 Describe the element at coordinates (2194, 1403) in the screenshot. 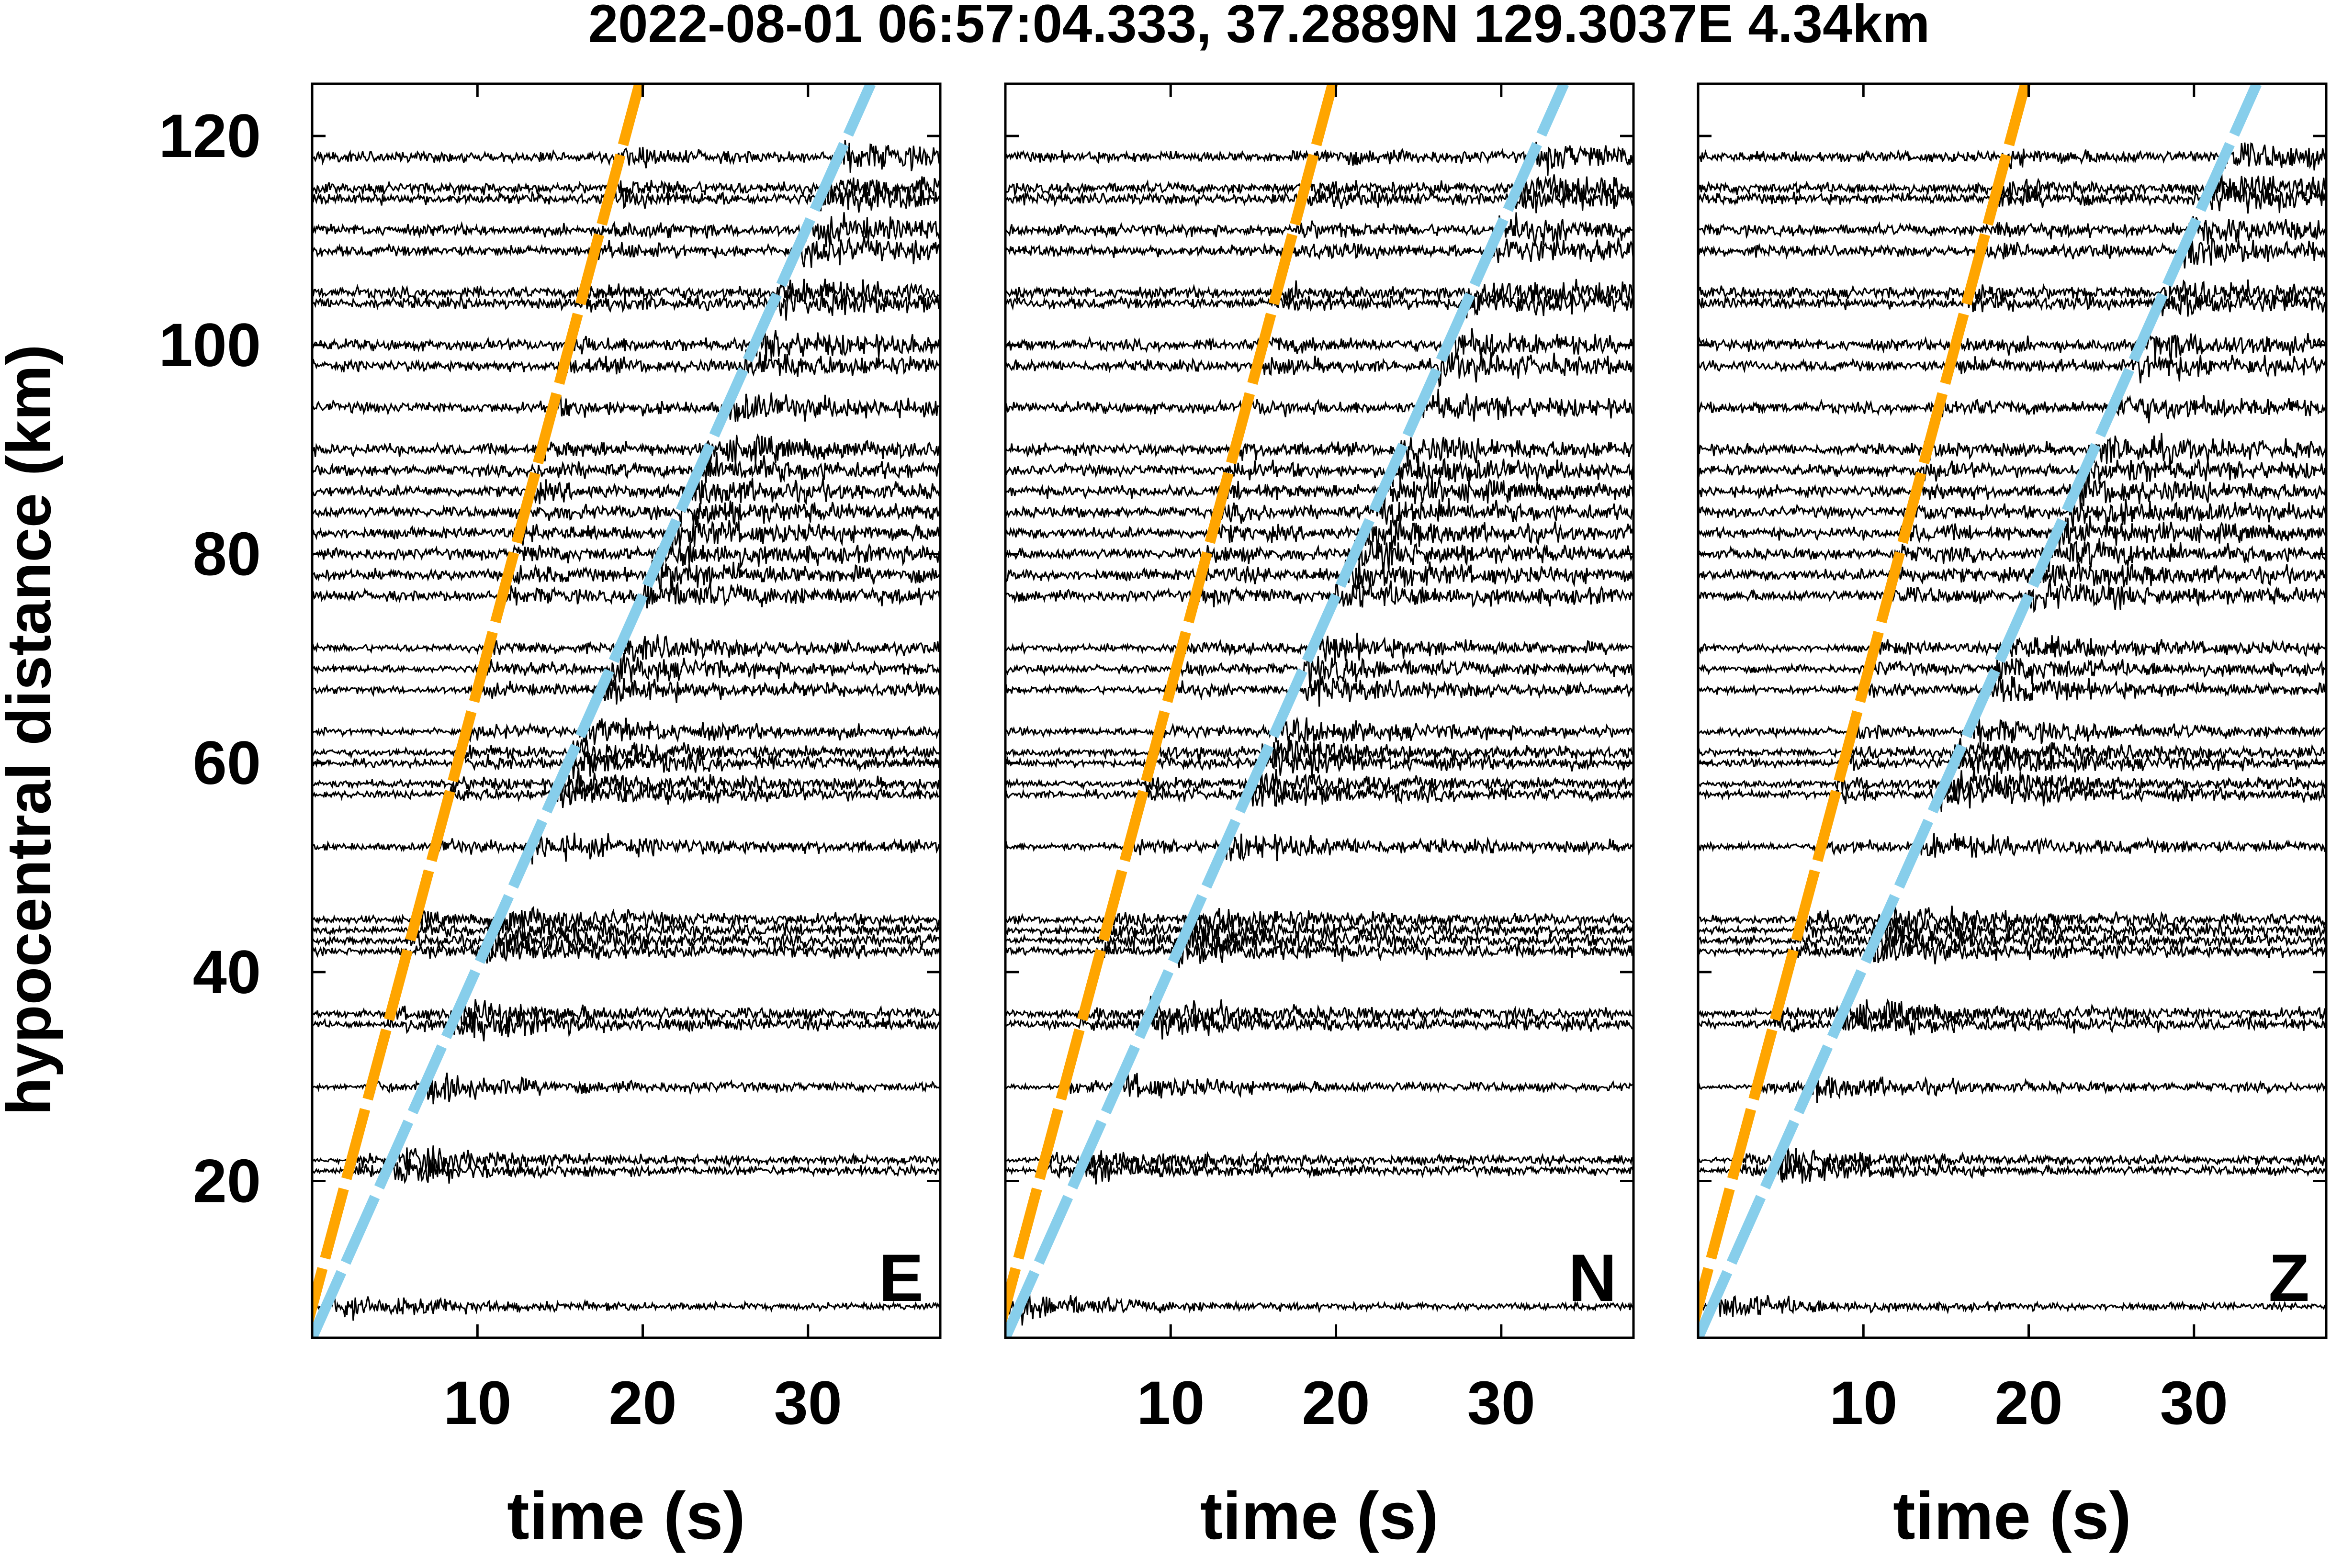

I see `x-tick-label: 30` at that location.